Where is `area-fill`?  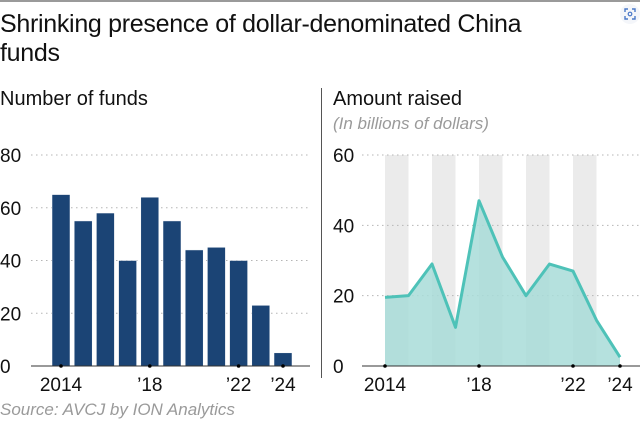 area-fill is located at coordinates (502, 283).